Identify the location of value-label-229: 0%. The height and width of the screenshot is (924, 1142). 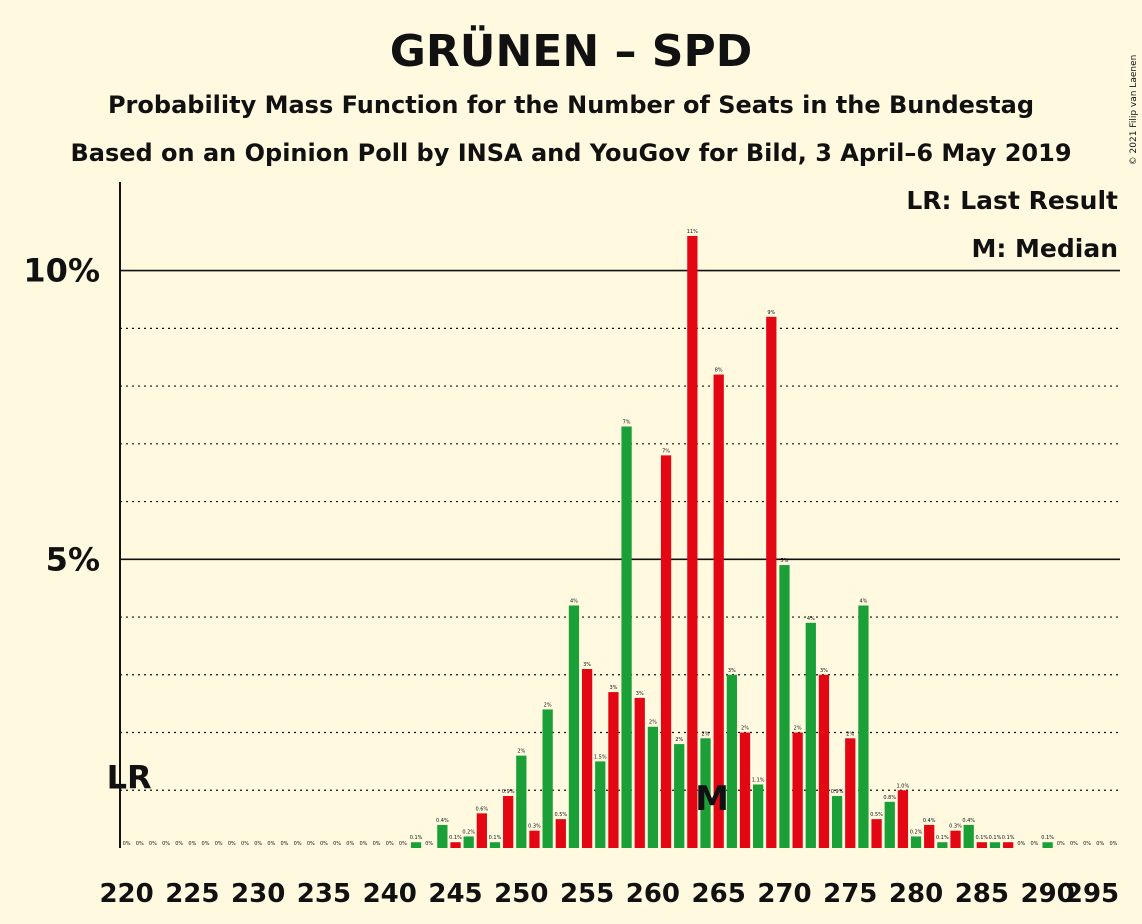
(245, 844).